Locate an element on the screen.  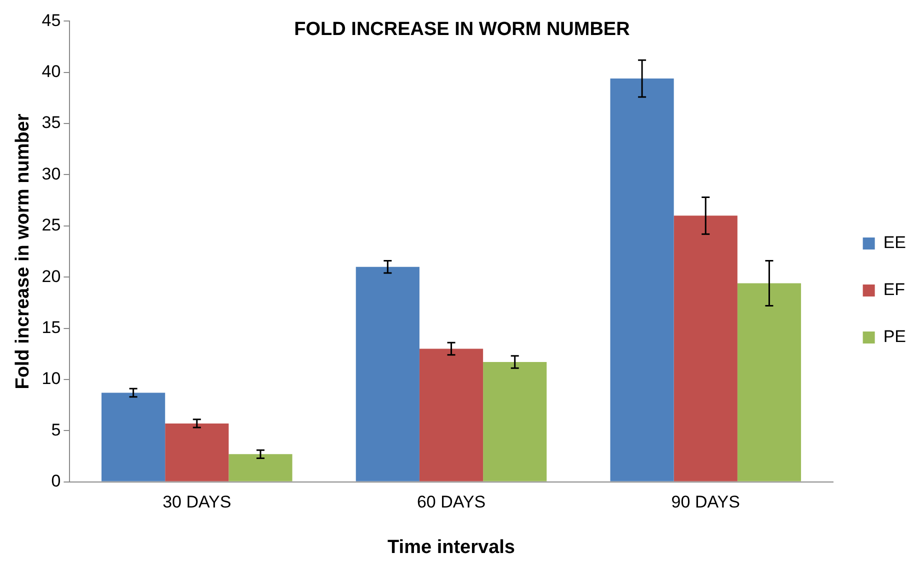
x-tick-label: 30 DAYS is located at coordinates (197, 502).